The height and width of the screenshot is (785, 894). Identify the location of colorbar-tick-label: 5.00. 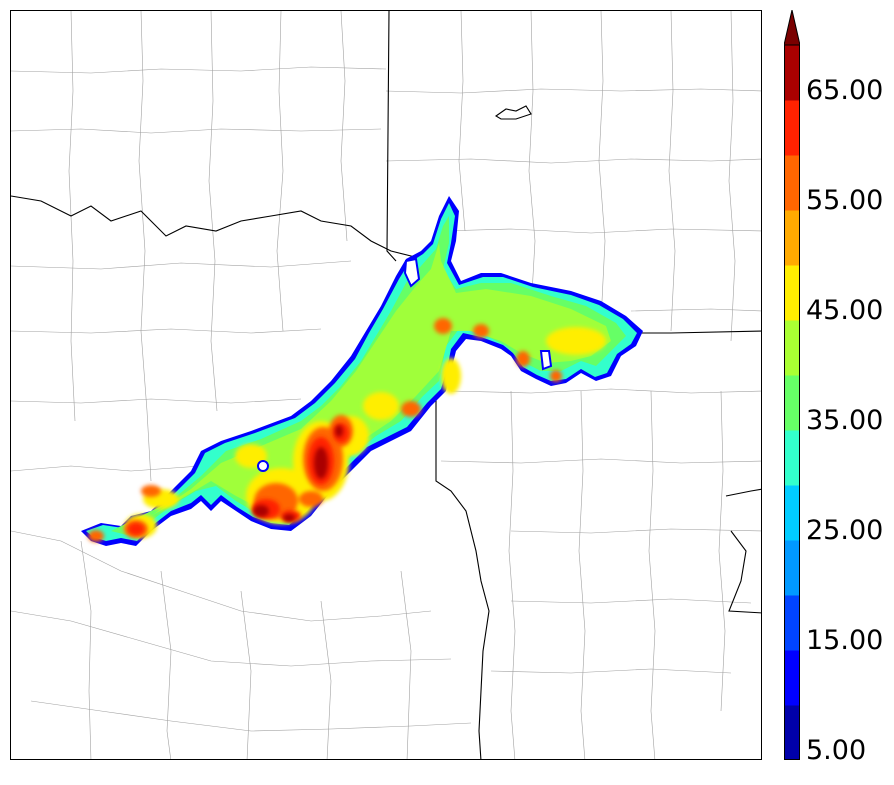
(836, 750).